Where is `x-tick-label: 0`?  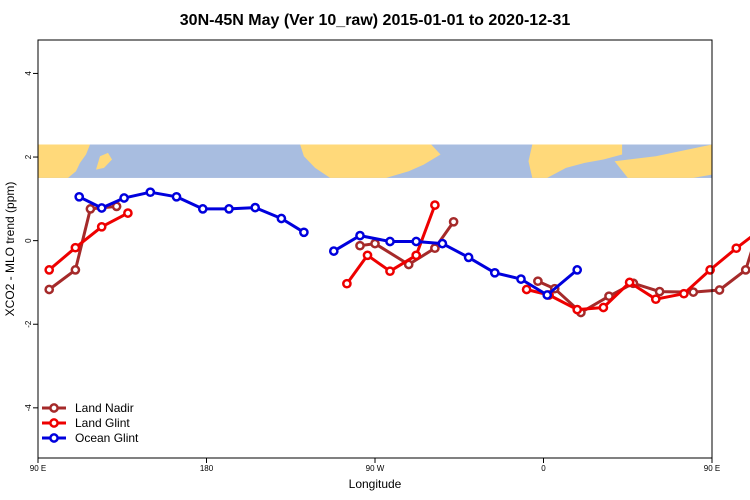 x-tick-label: 0 is located at coordinates (543, 468).